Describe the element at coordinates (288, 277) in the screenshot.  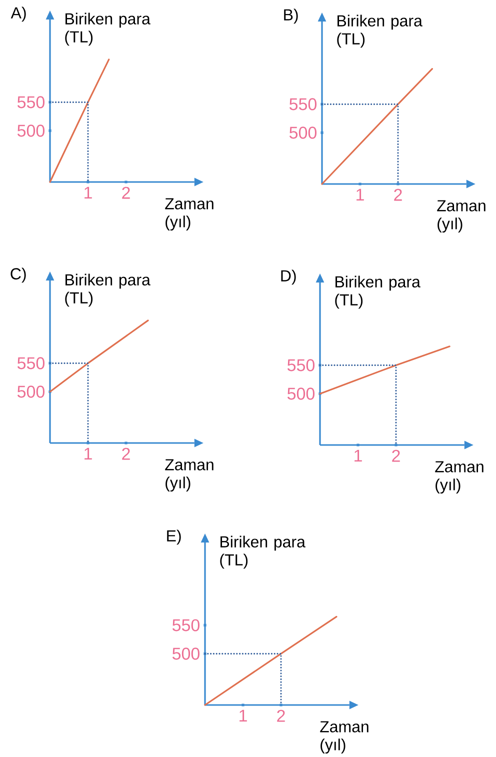
I see `chart-title: D)` at that location.